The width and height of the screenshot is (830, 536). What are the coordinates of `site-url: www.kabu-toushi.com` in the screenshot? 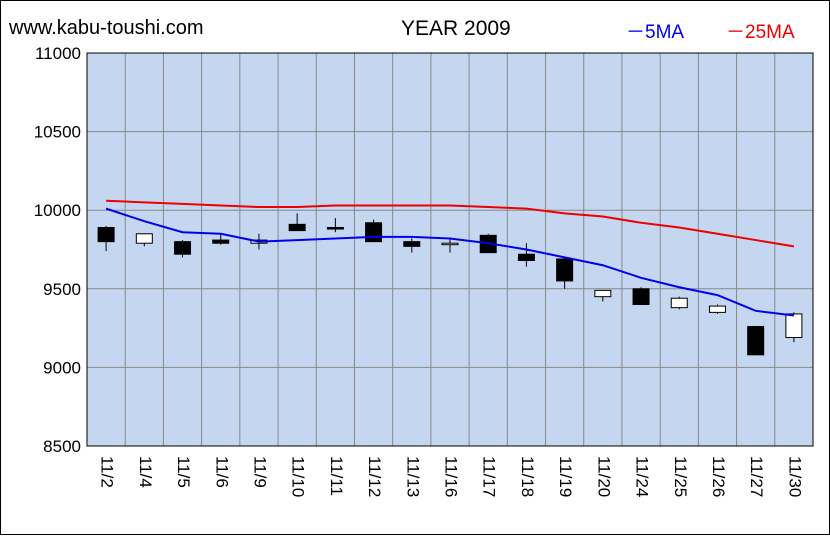 It's located at (106, 28).